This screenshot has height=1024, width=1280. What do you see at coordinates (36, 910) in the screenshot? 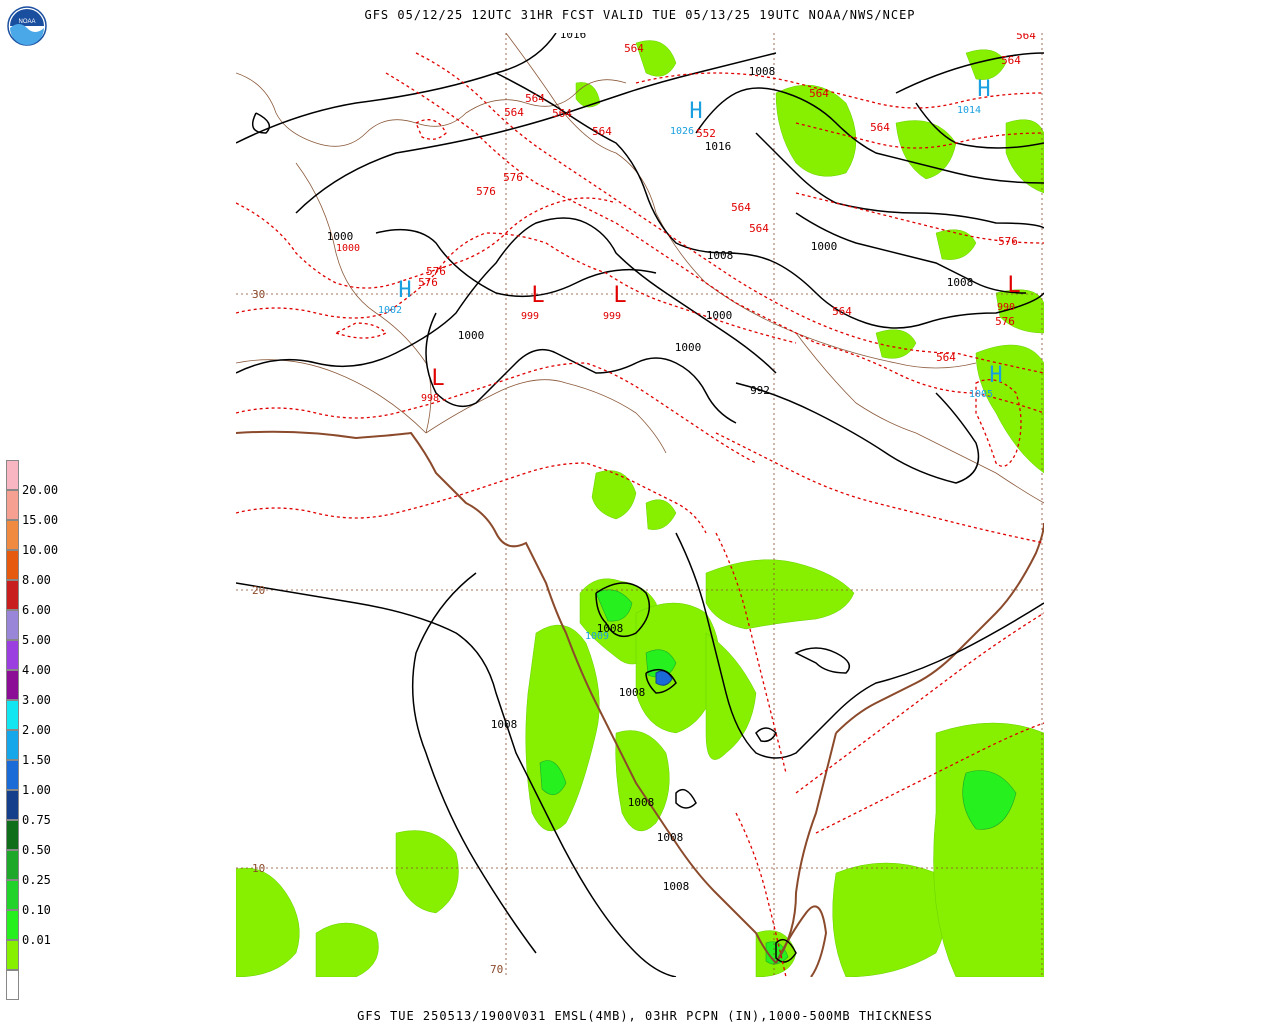
I see `legend-label: 0.10` at bounding box center [36, 910].